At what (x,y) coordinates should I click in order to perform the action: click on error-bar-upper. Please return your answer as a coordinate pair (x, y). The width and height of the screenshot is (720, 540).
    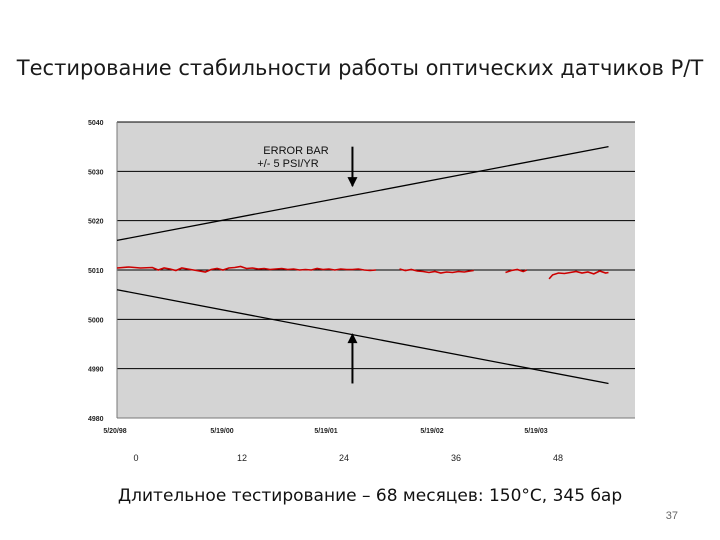
    Looking at the image, I should click on (362, 194).